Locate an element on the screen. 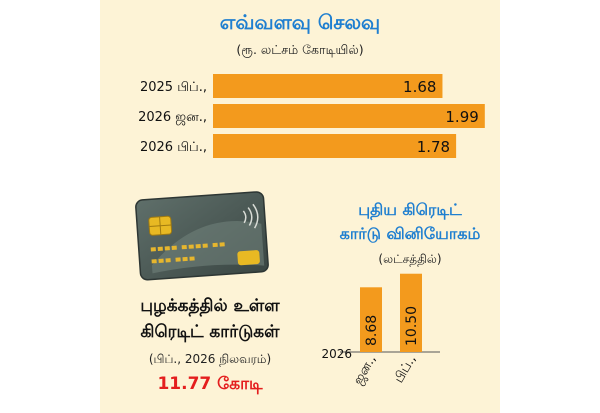 This screenshot has width=600, height=413. spending-value-label: 1.68 is located at coordinates (419, 87).